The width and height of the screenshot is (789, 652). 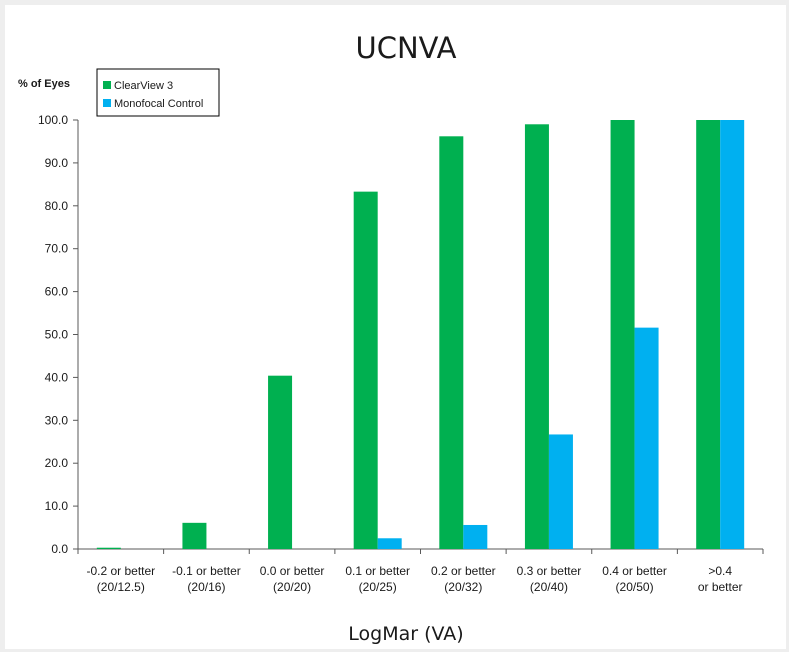 I want to click on legend-box, so click(x=158, y=92).